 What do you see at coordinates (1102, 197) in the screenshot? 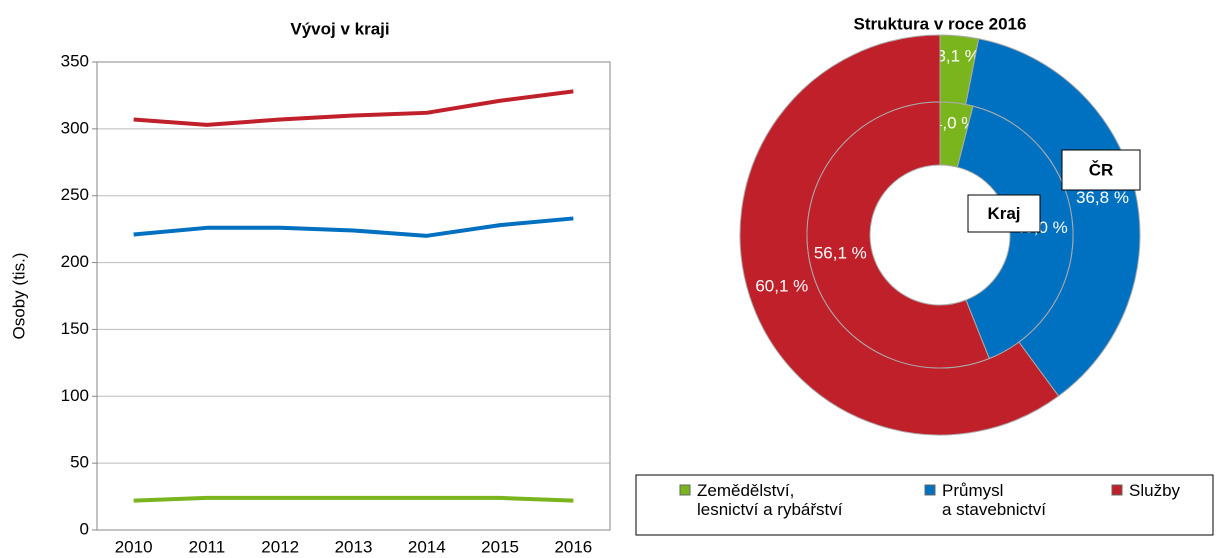
I see `data-label: 36,8 %` at bounding box center [1102, 197].